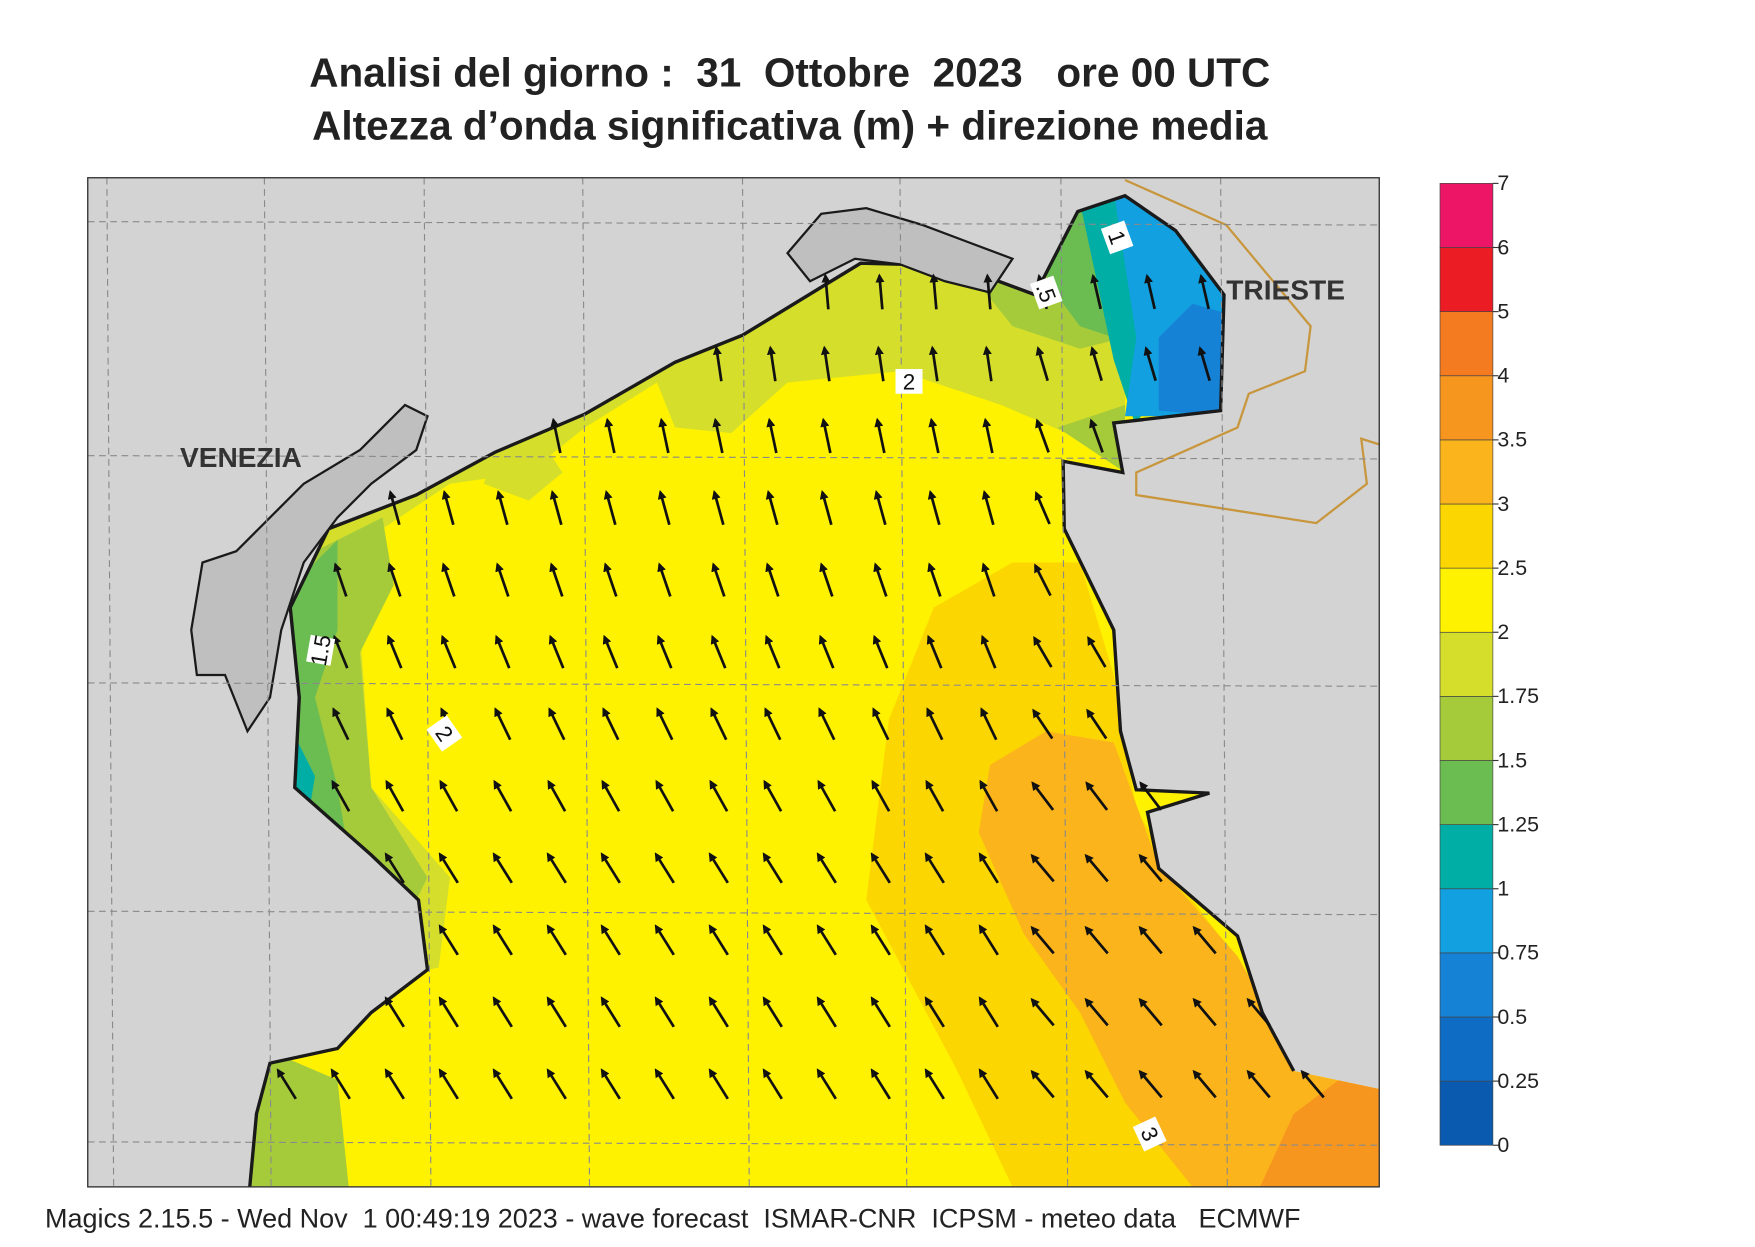 This screenshot has width=1755, height=1247. I want to click on colorbar-tick-label: 0, so click(1503, 1145).